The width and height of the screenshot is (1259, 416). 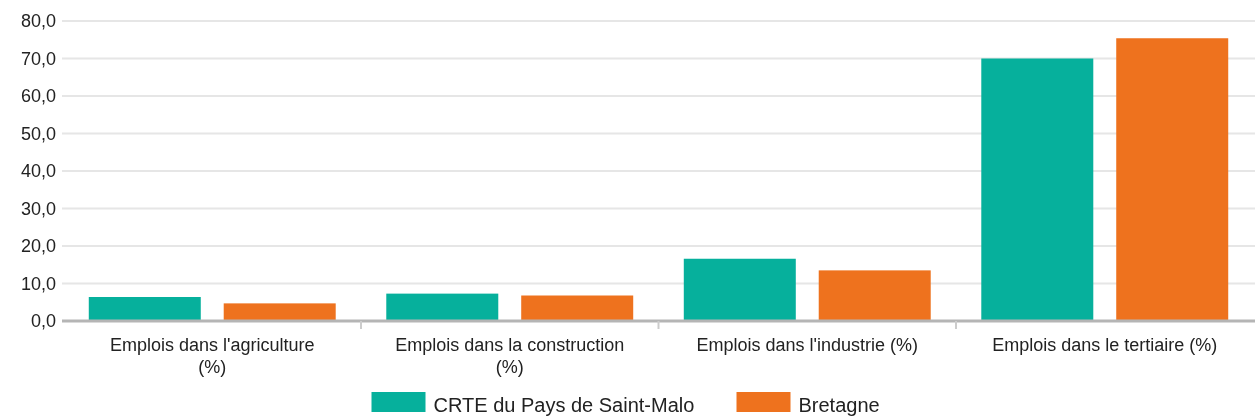 I want to click on y-tick-label: 80,0, so click(x=38, y=21).